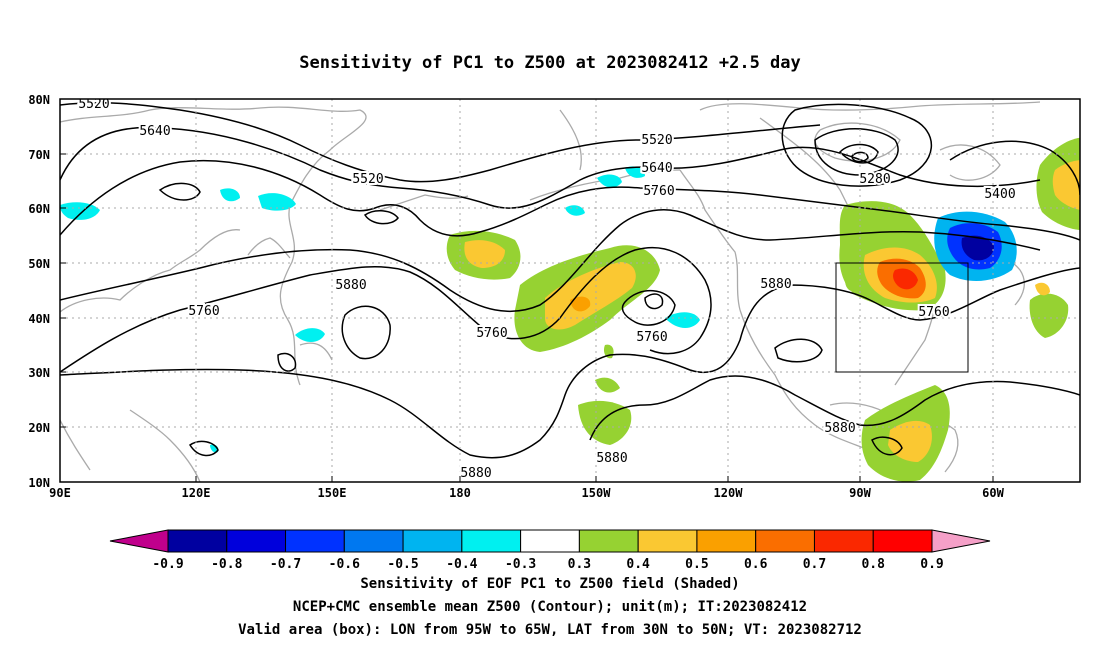 This screenshot has height=650, width=1100. I want to click on lon-label: 150W, so click(597, 493).